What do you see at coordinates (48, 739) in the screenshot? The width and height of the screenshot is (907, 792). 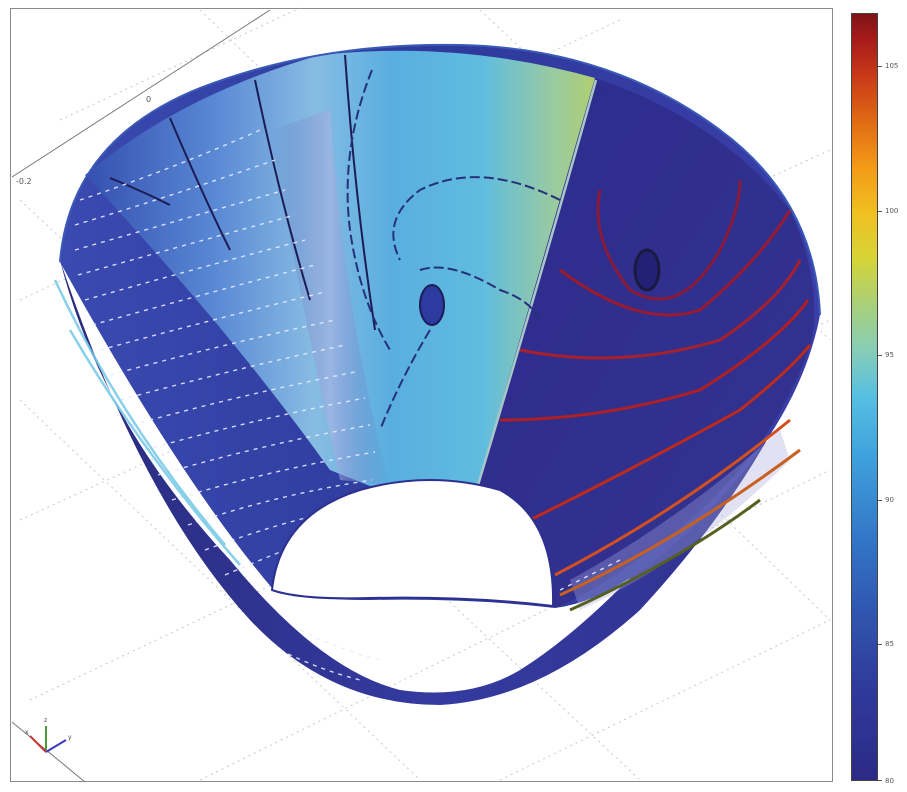 I see `axis-triad` at bounding box center [48, 739].